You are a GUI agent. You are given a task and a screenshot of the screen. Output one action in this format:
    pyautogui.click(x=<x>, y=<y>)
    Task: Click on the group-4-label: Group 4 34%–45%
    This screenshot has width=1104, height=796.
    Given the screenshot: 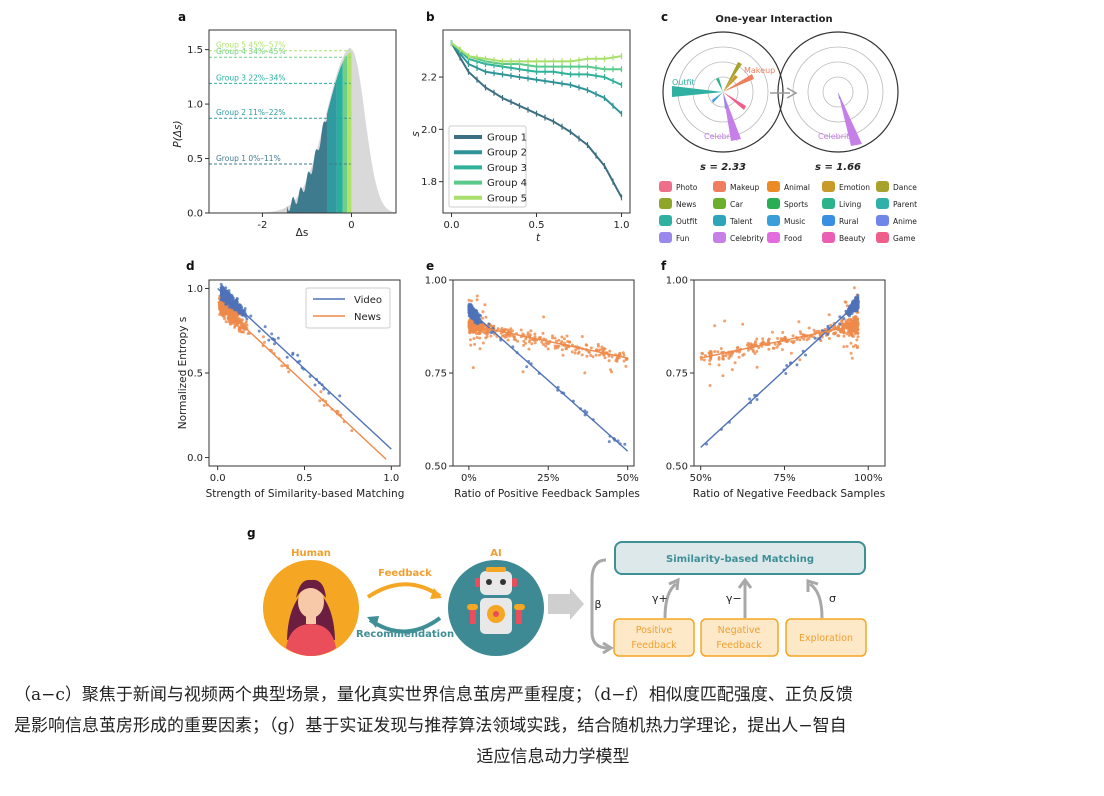 What is the action you would take?
    pyautogui.click(x=250, y=51)
    